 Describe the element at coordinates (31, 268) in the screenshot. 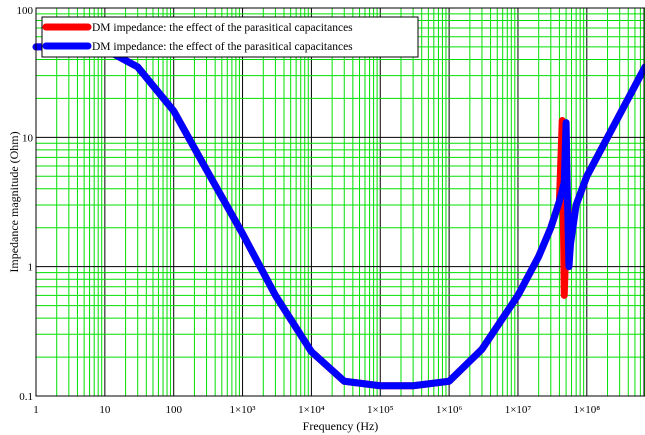

I see `y-tick-label: 1` at that location.